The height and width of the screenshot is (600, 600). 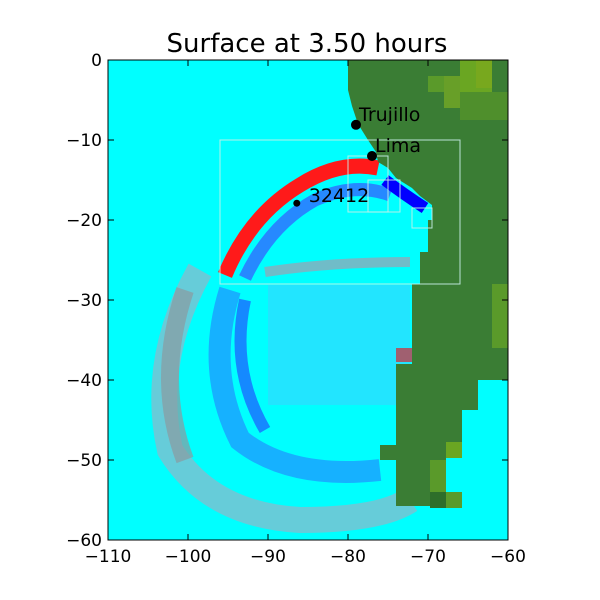 I want to click on y-tick-label: −60, so click(x=84, y=541).